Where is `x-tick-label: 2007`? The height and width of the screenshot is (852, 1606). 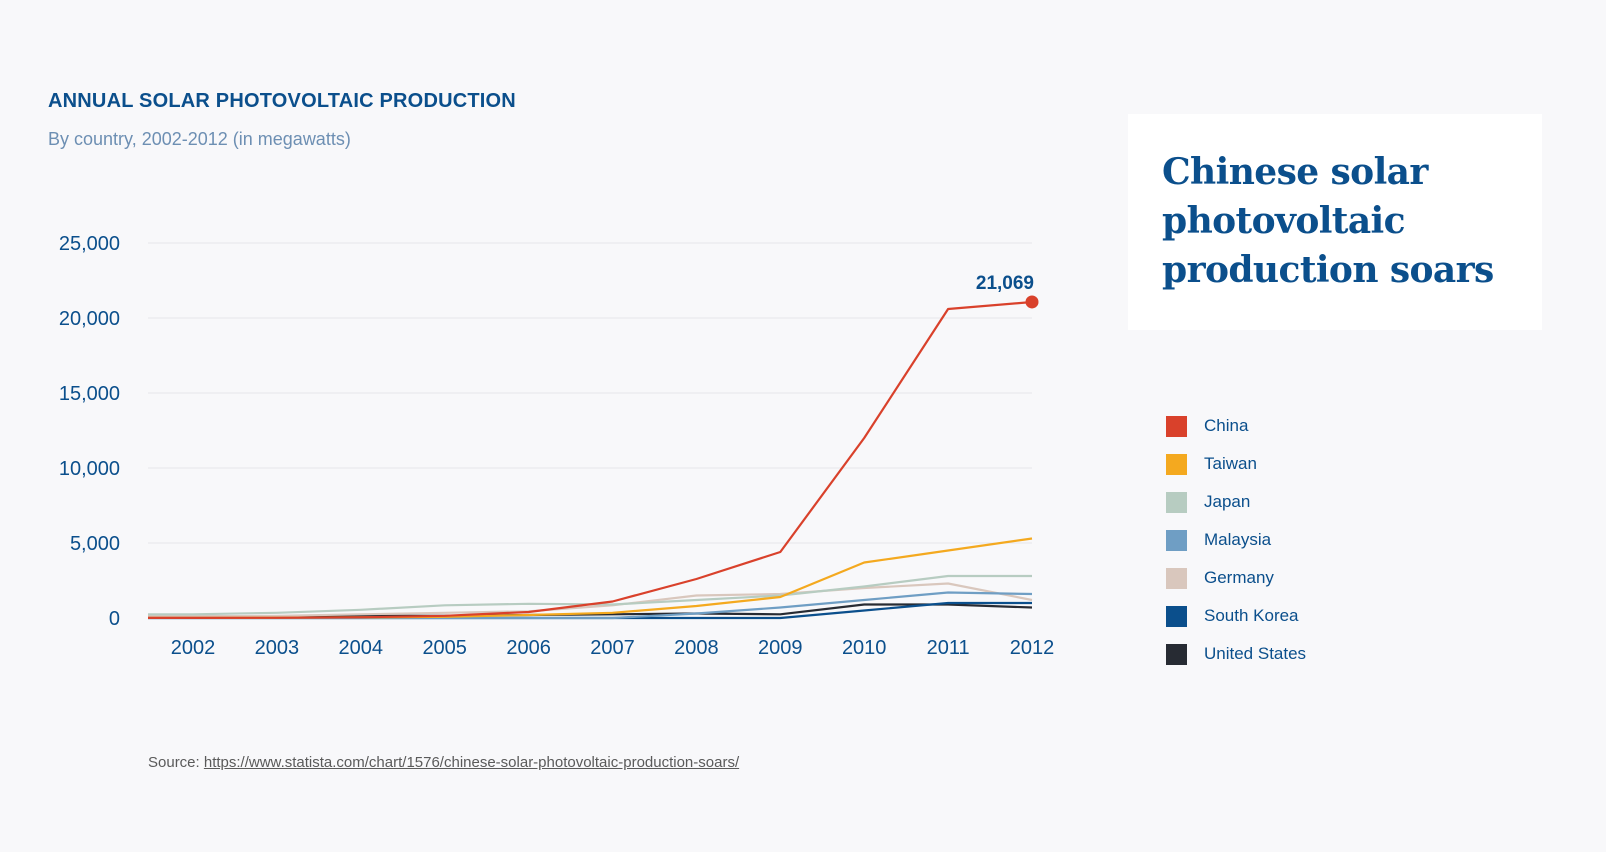
x-tick-label: 2007 is located at coordinates (612, 648).